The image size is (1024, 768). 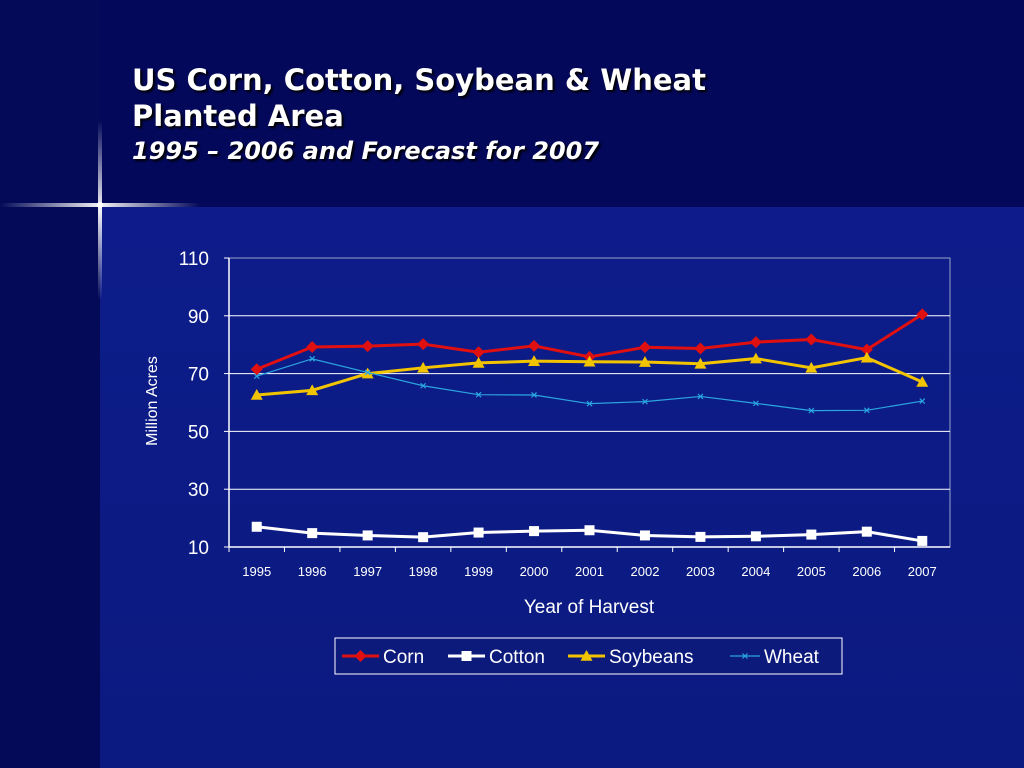 What do you see at coordinates (589, 375) in the screenshot?
I see `series-soybeans` at bounding box center [589, 375].